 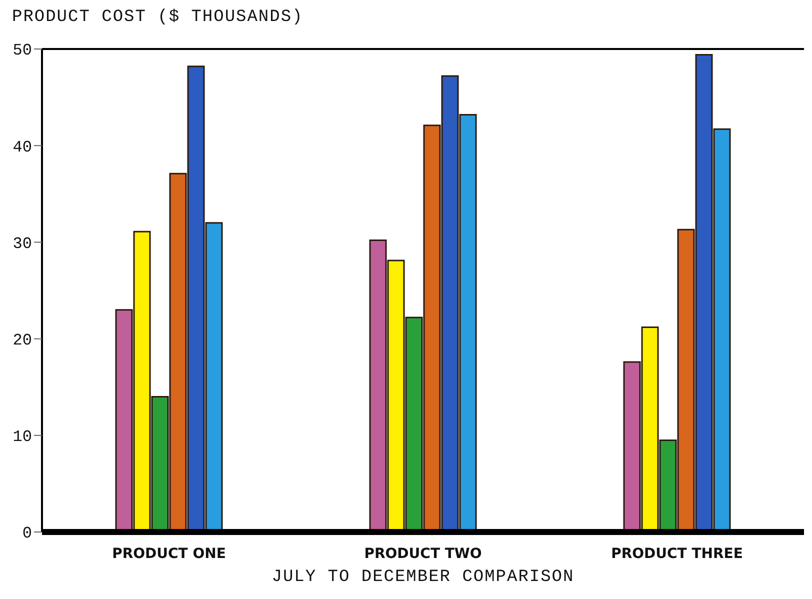 What do you see at coordinates (22, 340) in the screenshot?
I see `y-tick-label: 20` at bounding box center [22, 340].